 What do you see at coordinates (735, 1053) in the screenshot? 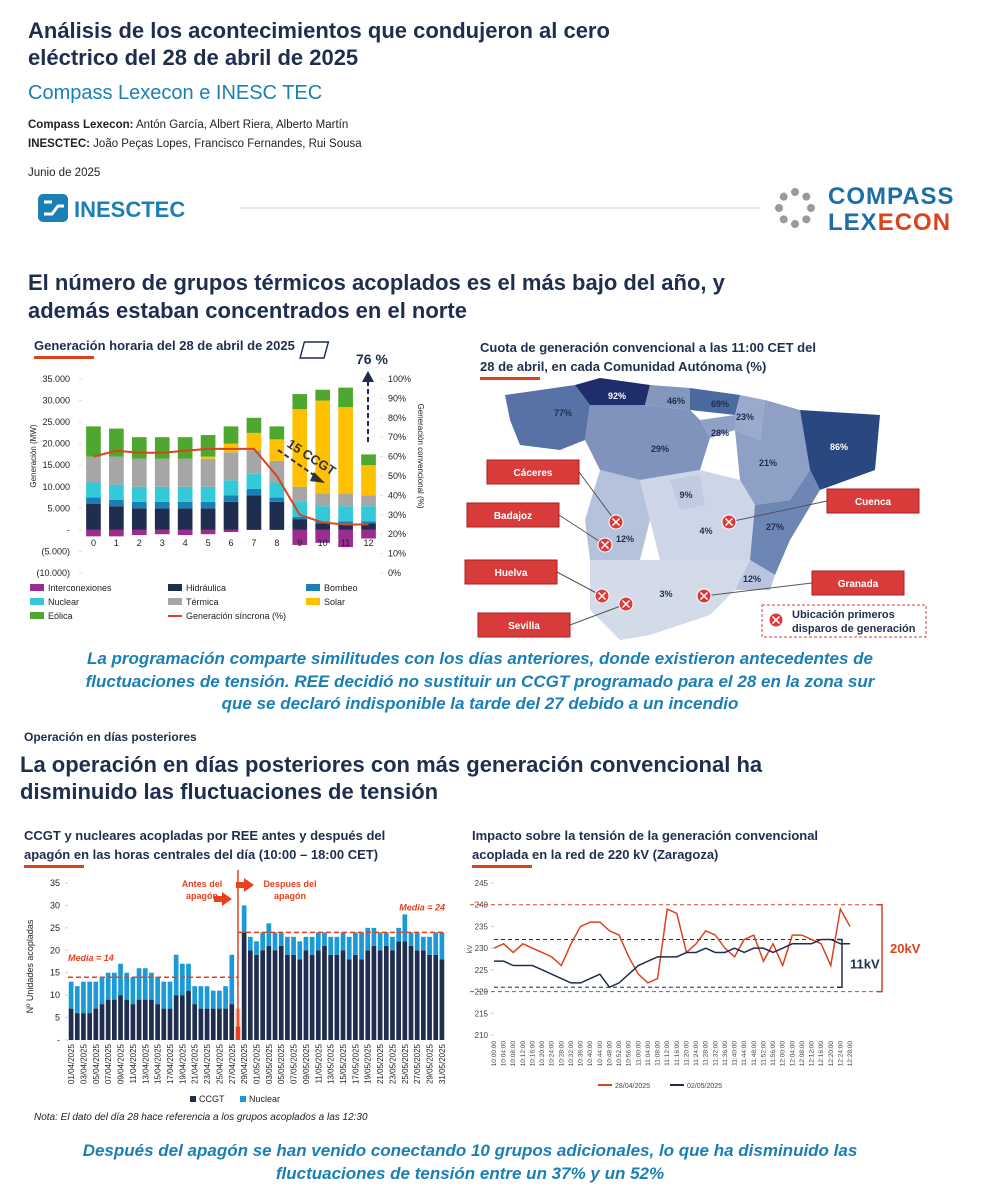
I see `x-tick-label: 11:40:00` at bounding box center [735, 1053].